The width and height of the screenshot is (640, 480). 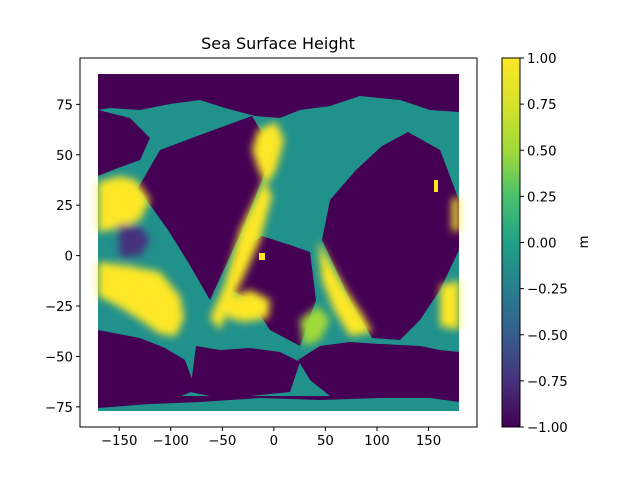 What do you see at coordinates (542, 197) in the screenshot?
I see `colorbar-tick-label: 0.25` at bounding box center [542, 197].